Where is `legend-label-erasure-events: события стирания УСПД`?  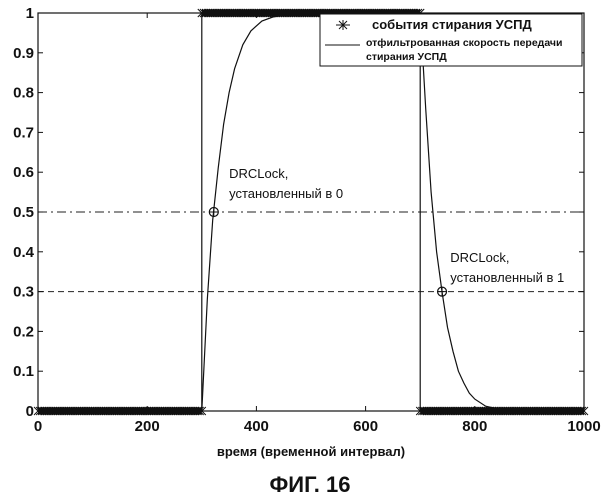
legend-label-erasure-events: события стирания УСПД is located at coordinates (452, 24).